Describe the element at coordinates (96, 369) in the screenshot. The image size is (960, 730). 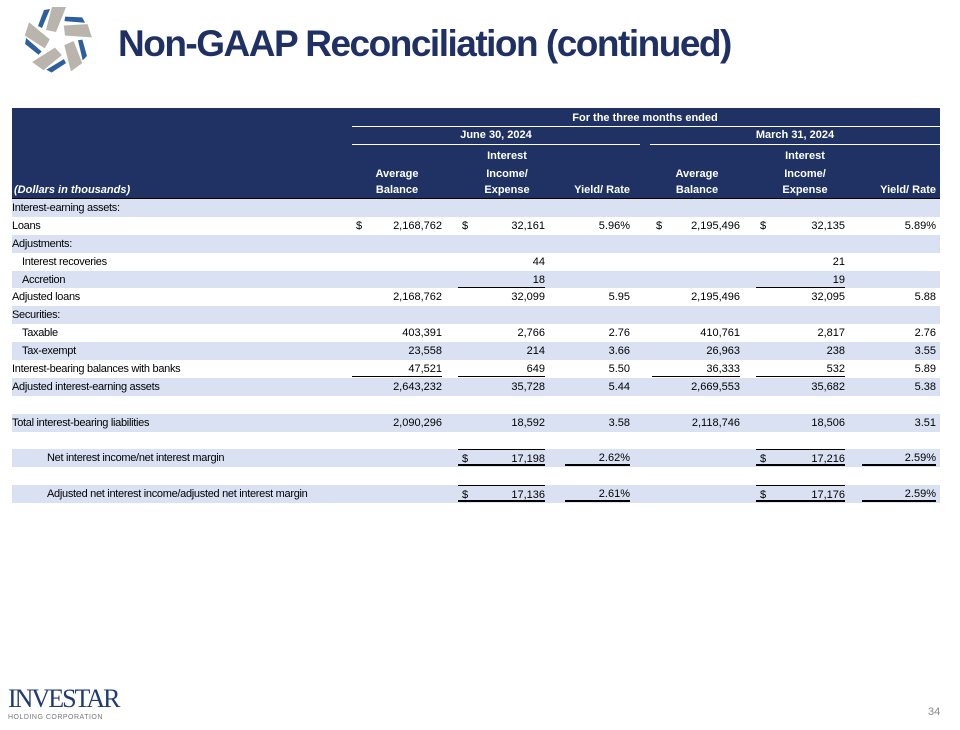
I see `row-label: Interest-bearing balances with banks` at that location.